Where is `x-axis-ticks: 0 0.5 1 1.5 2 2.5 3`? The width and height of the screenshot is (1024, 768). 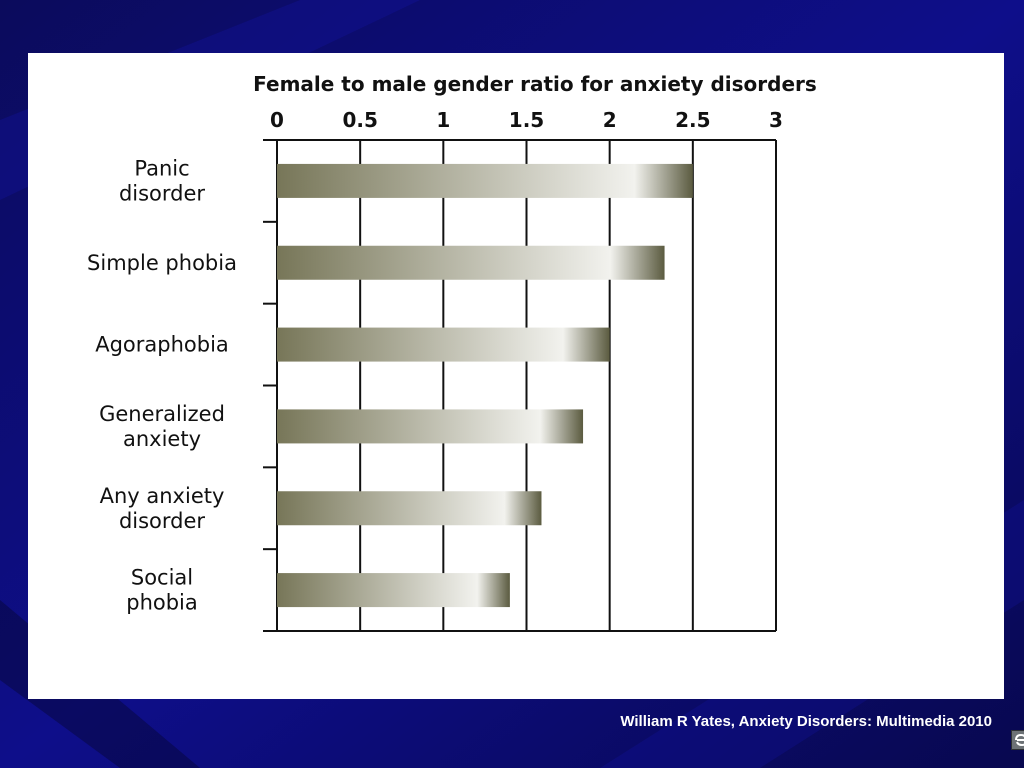
x-axis-ticks: 0 0.5 1 1.5 2 2.5 3 is located at coordinates (526, 120).